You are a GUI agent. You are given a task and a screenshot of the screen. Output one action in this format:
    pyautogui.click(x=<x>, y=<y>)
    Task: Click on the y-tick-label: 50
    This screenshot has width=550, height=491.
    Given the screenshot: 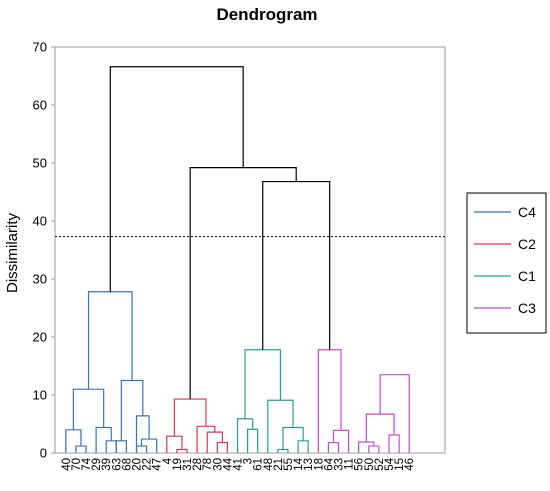 What is the action you would take?
    pyautogui.click(x=40, y=163)
    